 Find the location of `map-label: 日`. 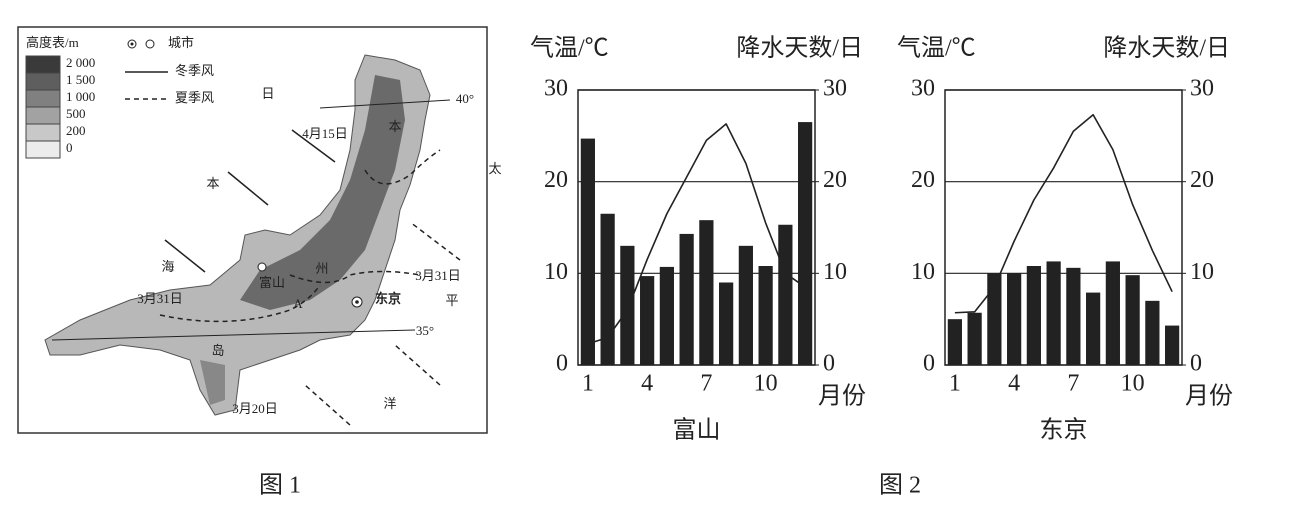

map-label: 日 is located at coordinates (267, 93).